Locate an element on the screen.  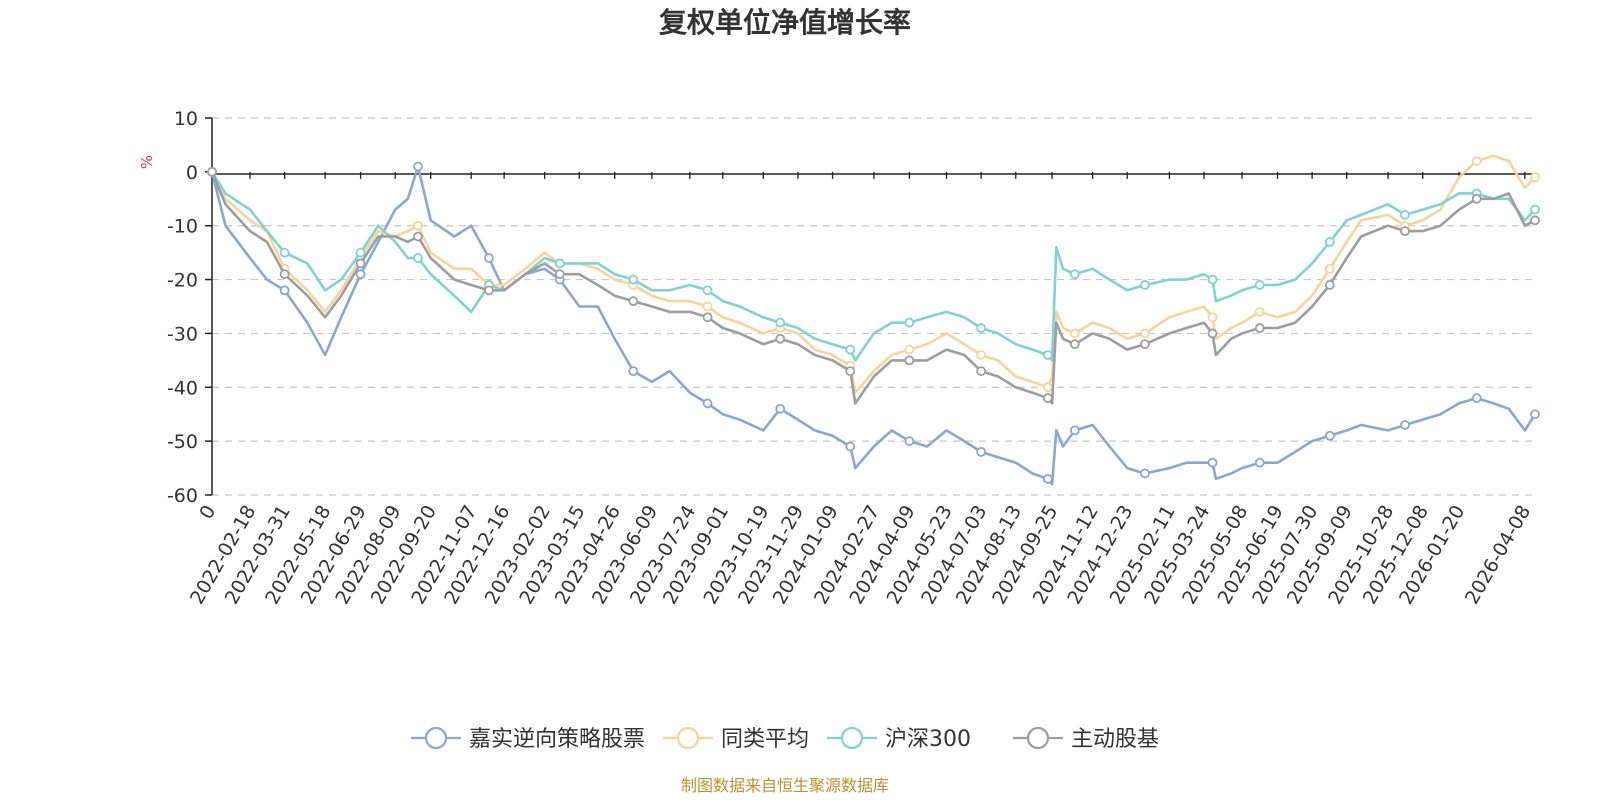
y-axis-ticks: 10 0 -10 -20 -30 -40 -50 -60 is located at coordinates (189, 307).